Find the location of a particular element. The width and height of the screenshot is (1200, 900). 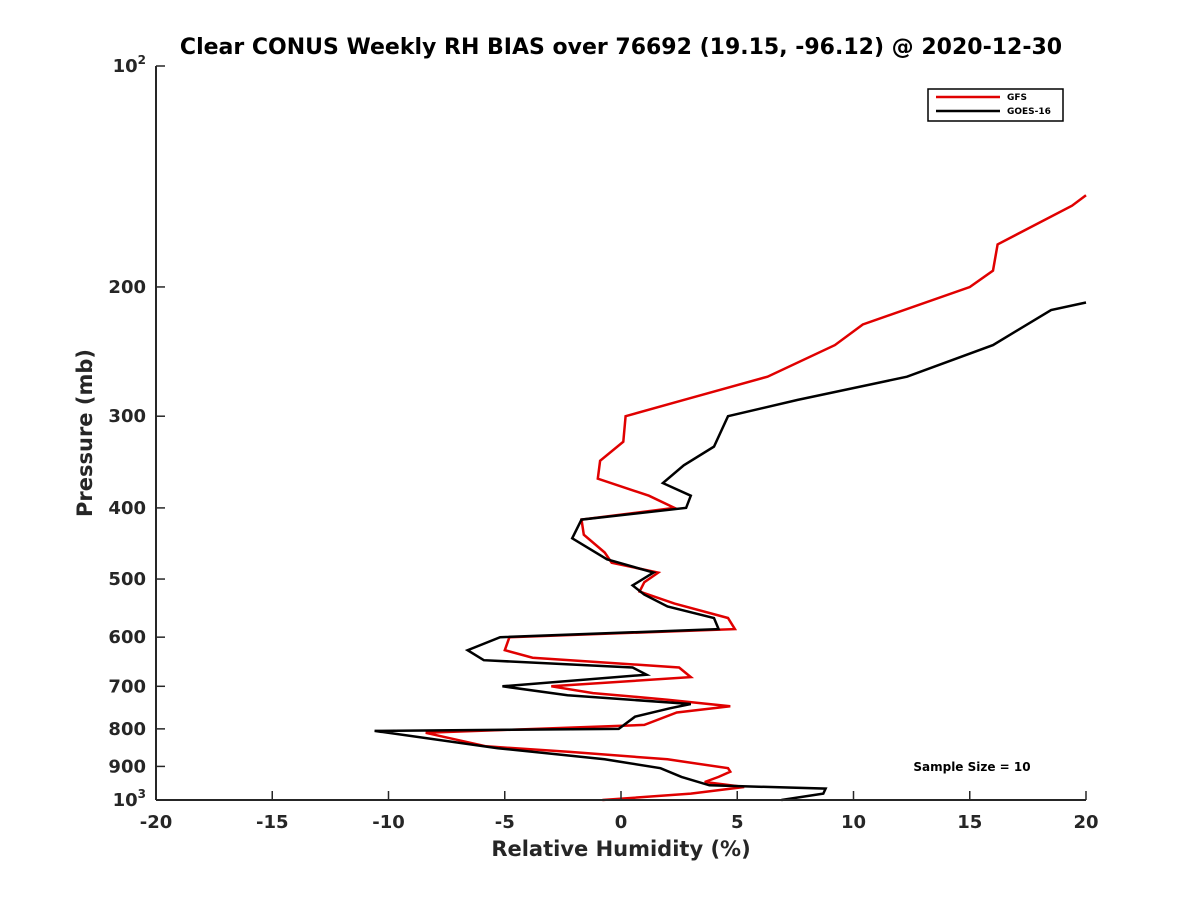

y-tick-label: 900 is located at coordinates (127, 766).